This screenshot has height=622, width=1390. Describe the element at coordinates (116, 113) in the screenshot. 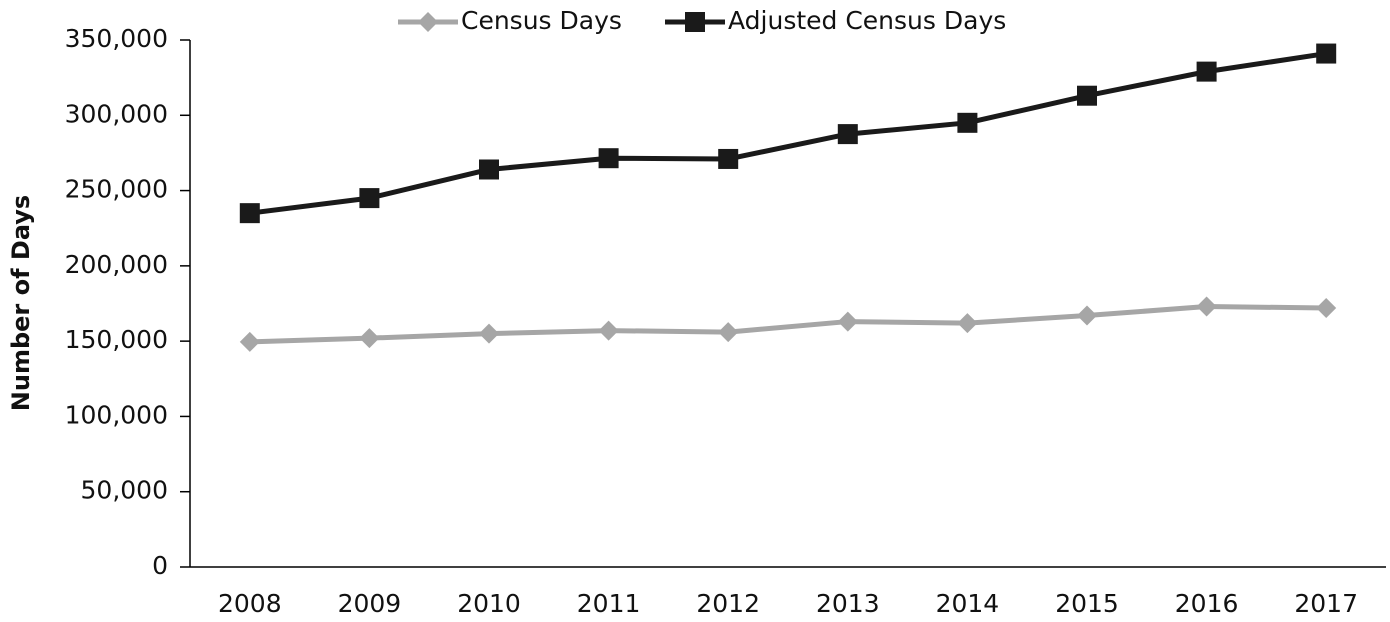

I see `y-tick-label: 300,000` at that location.